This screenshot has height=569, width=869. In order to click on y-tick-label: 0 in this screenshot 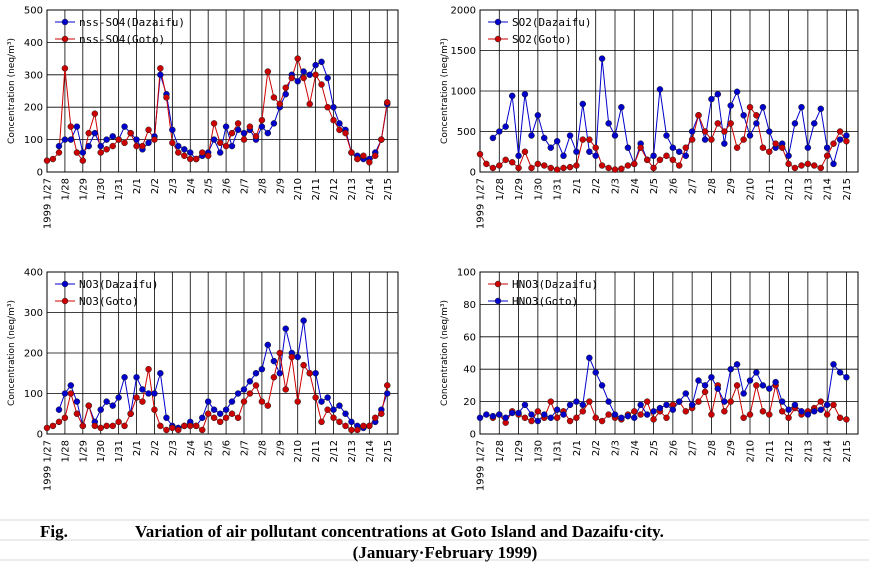, I will do `click(40, 173)`.